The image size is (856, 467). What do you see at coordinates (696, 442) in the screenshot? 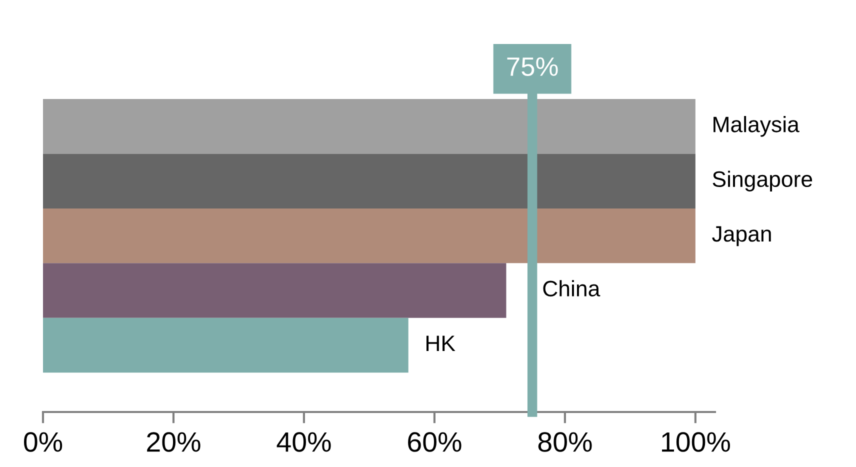
I see `x-tick-label: 100%` at bounding box center [696, 442].